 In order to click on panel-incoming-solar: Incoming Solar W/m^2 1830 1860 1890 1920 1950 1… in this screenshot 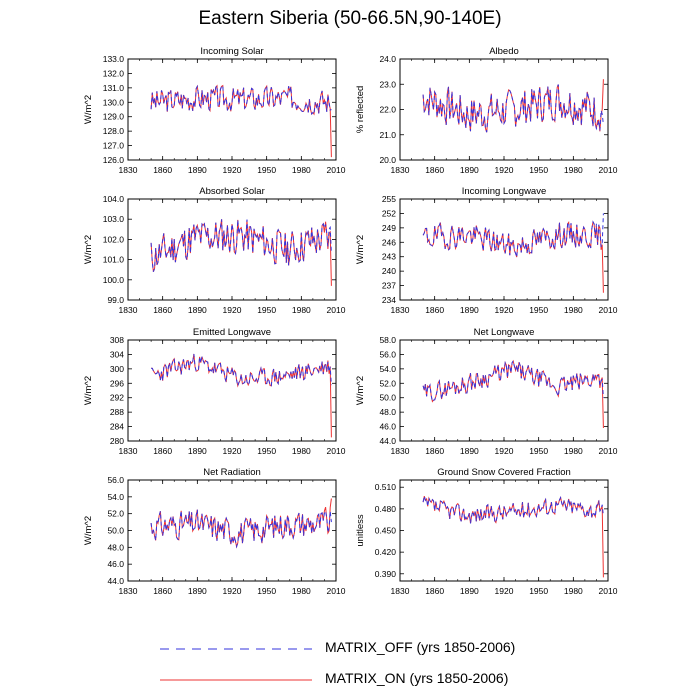, I will do `click(214, 110)`.